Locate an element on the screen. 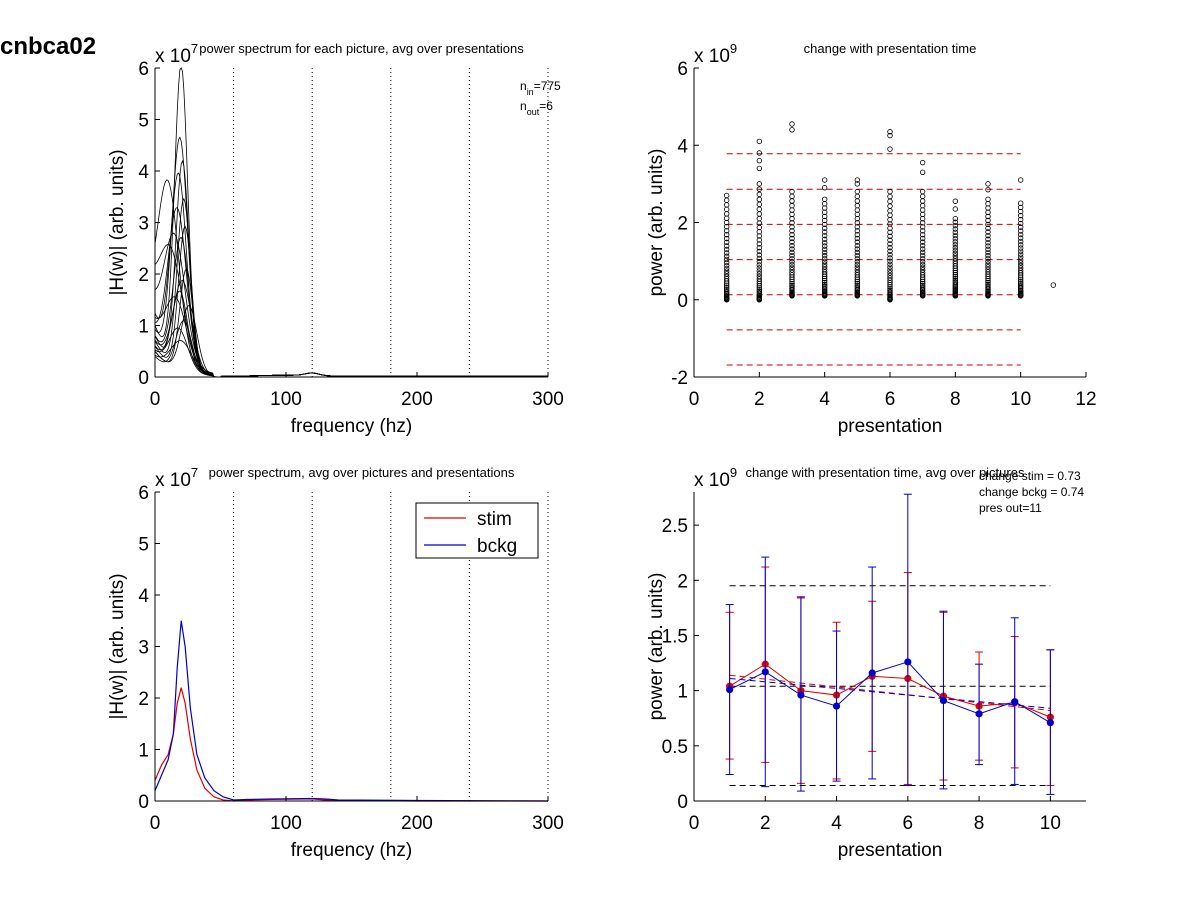  y-exponent-base: x 10 is located at coordinates (173, 56).